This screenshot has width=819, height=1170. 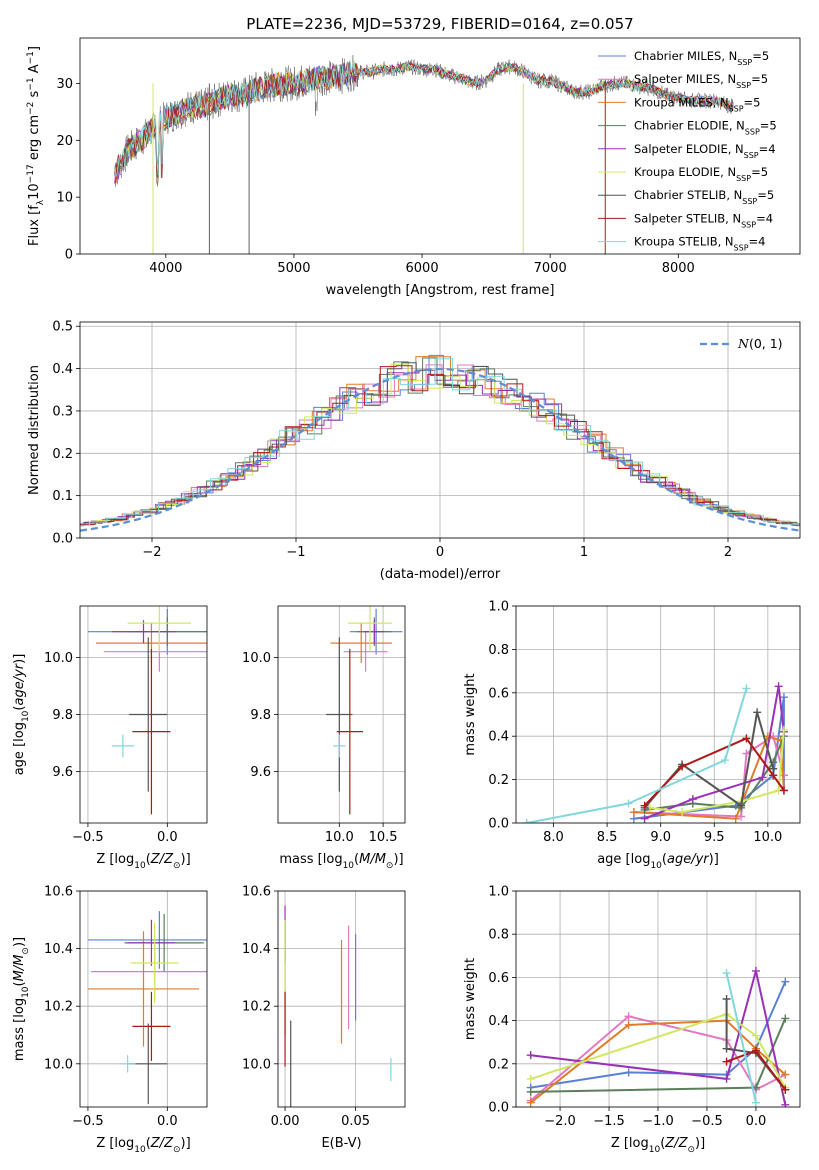 What do you see at coordinates (64, 198) in the screenshot?
I see `y-tick-label: 10` at bounding box center [64, 198].